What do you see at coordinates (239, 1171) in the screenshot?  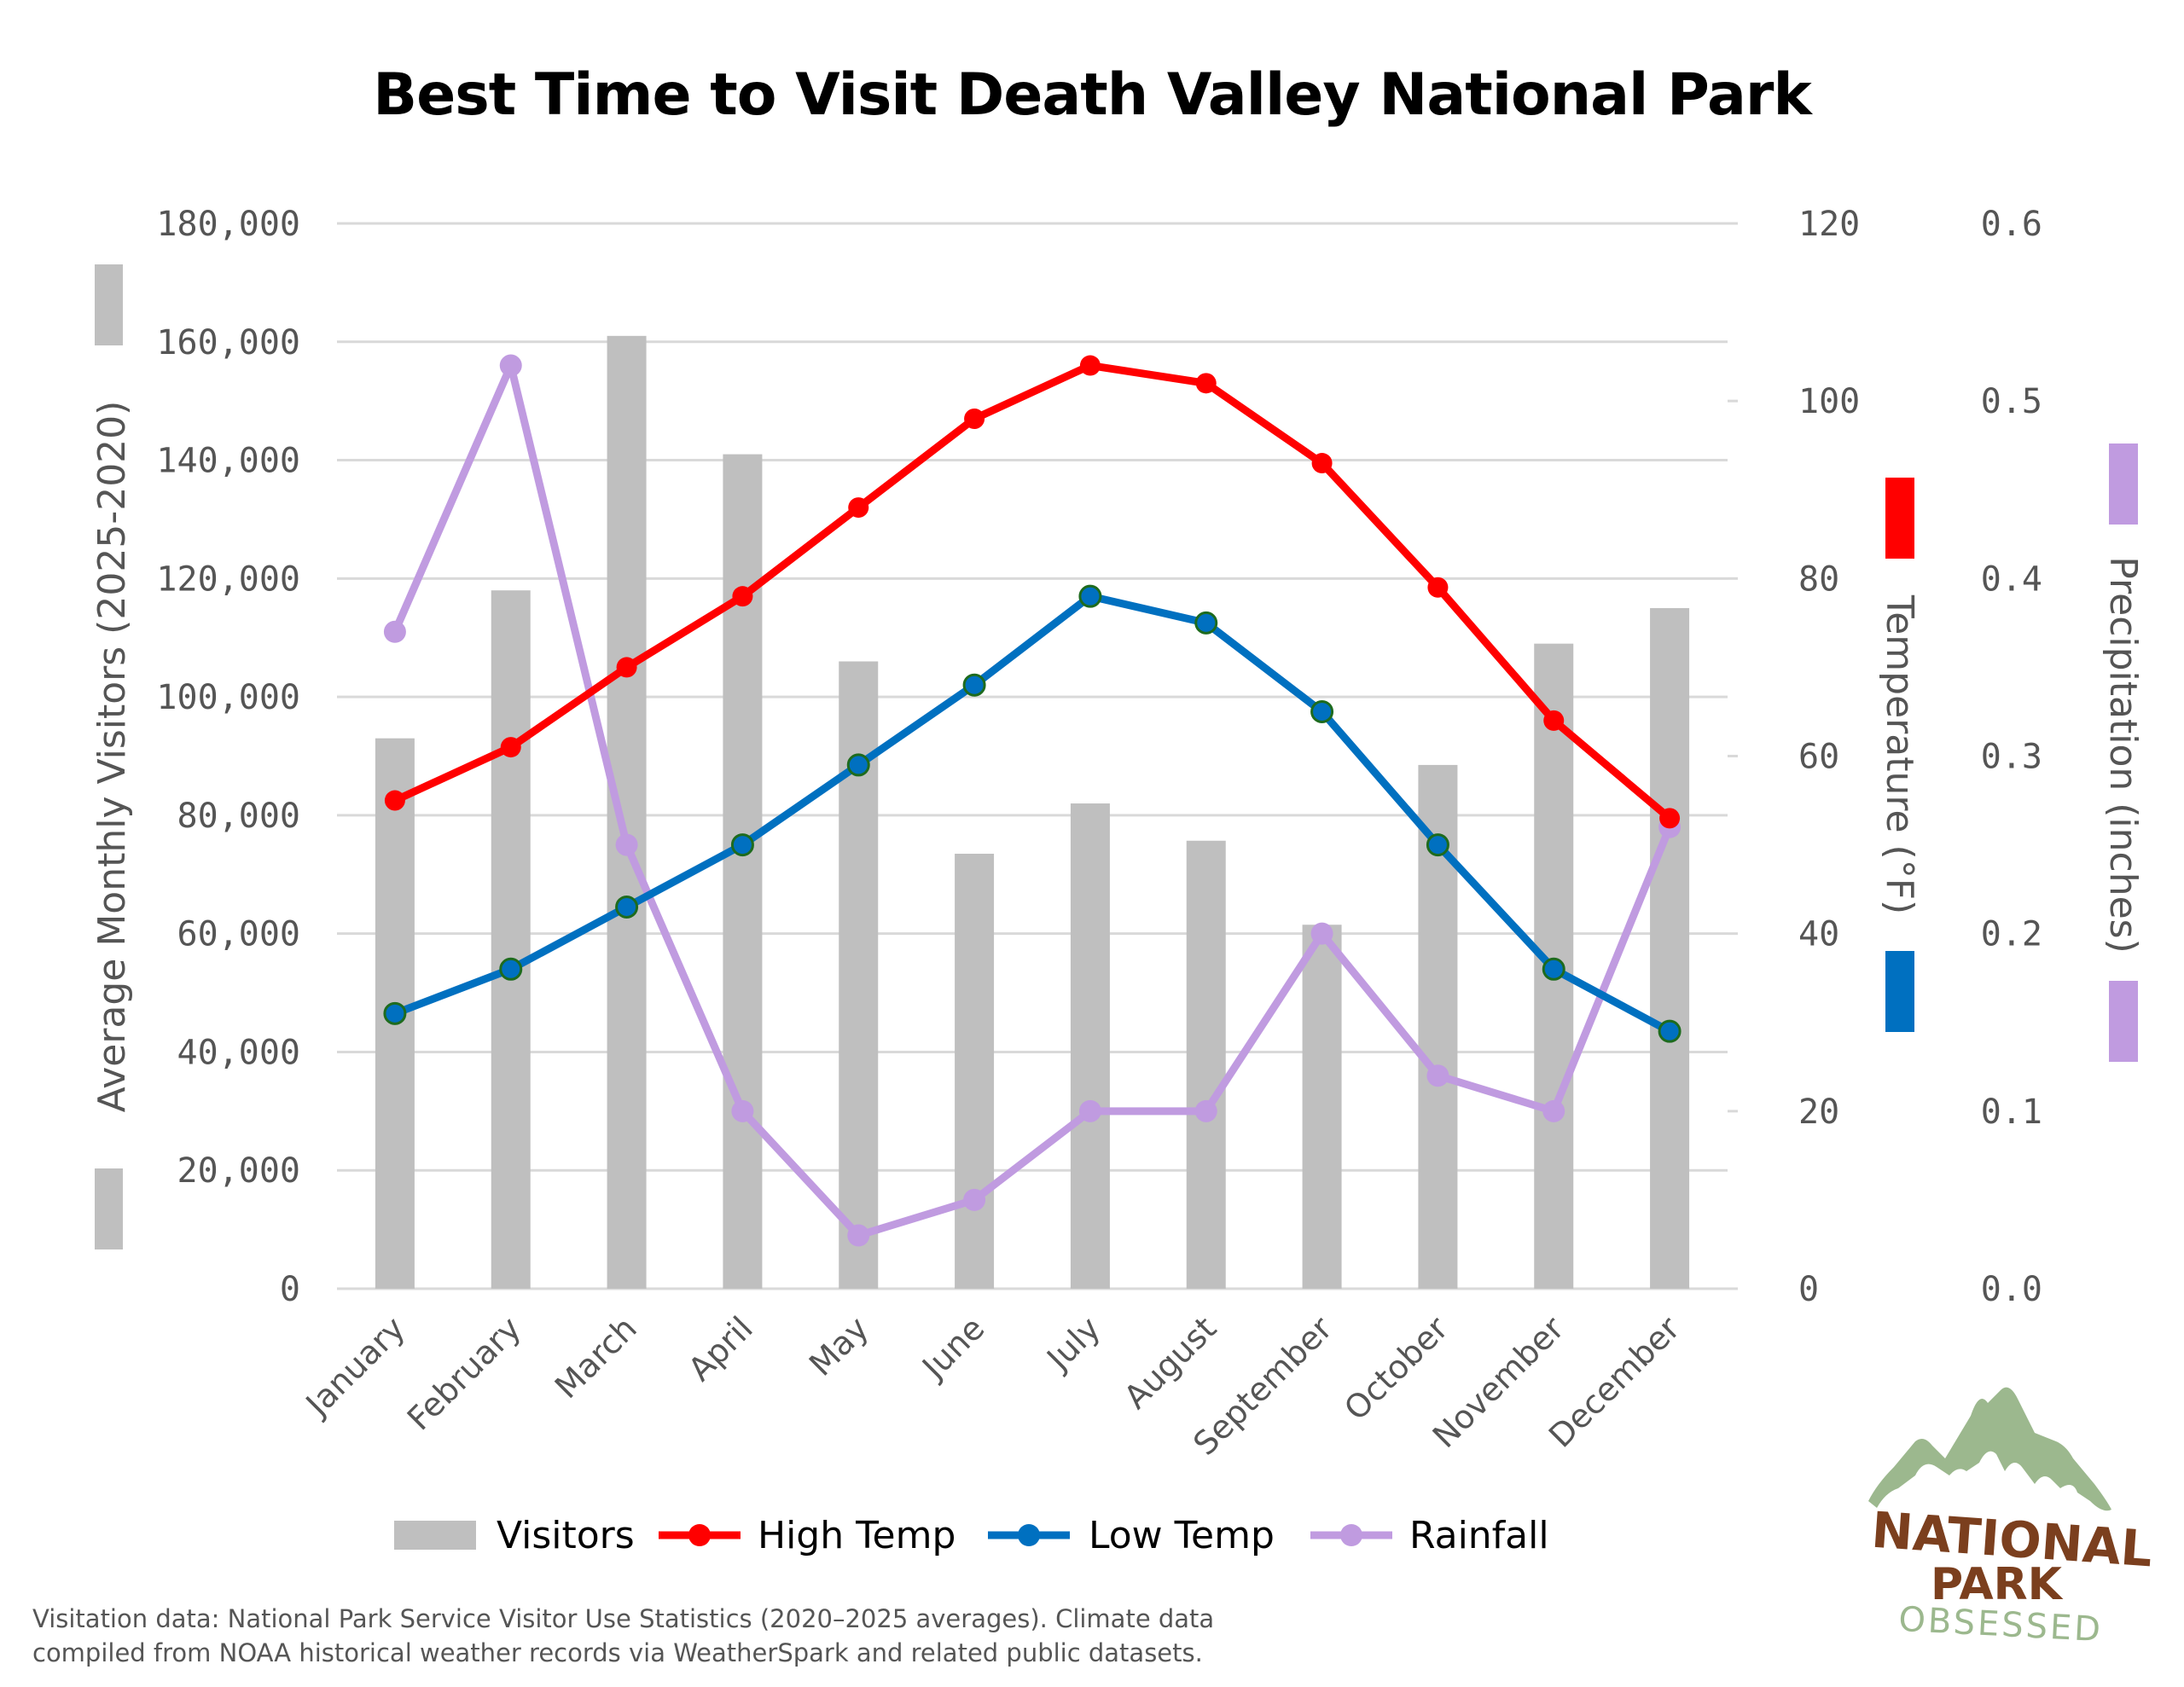 I see `left-tick-label: 20,000` at bounding box center [239, 1171].